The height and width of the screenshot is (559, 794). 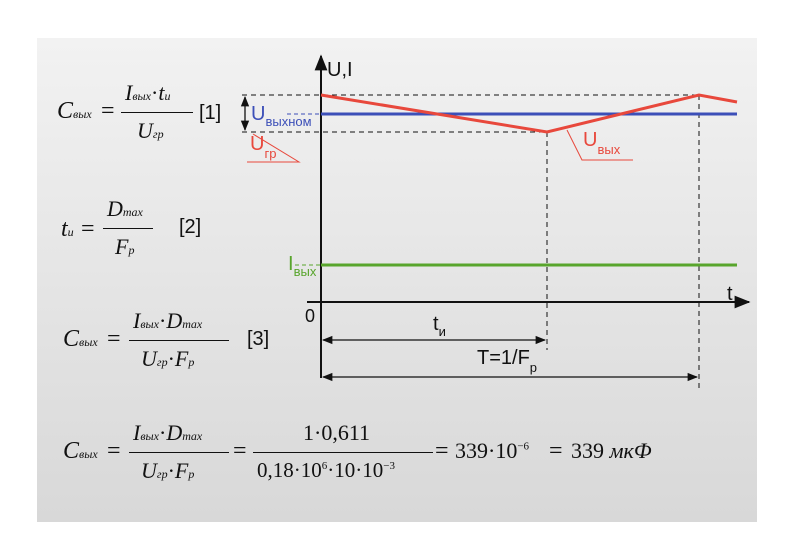 I want to click on f3-lhs: Cвых, so click(x=80, y=339).